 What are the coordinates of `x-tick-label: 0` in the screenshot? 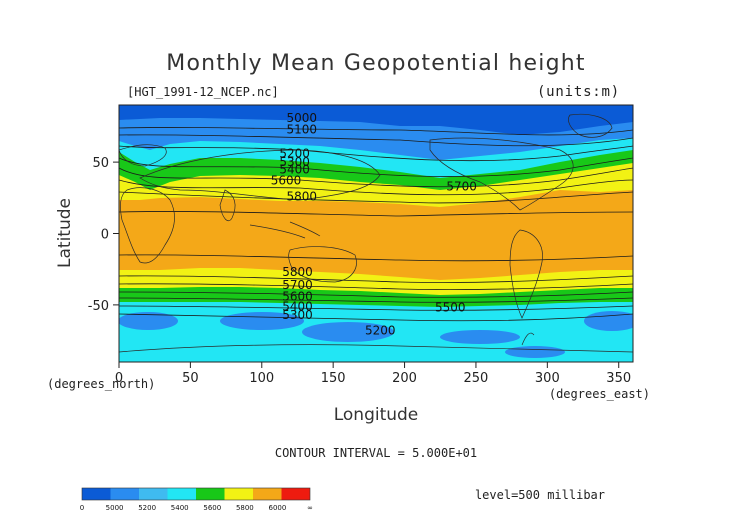 It's located at (119, 378).